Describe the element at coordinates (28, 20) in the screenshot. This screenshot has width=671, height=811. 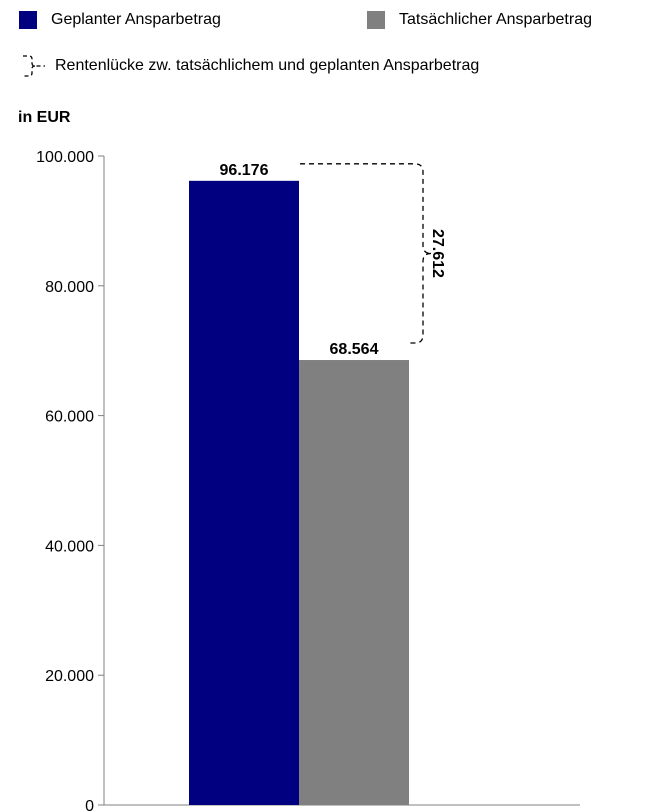
I see `legend-swatch-planned` at that location.